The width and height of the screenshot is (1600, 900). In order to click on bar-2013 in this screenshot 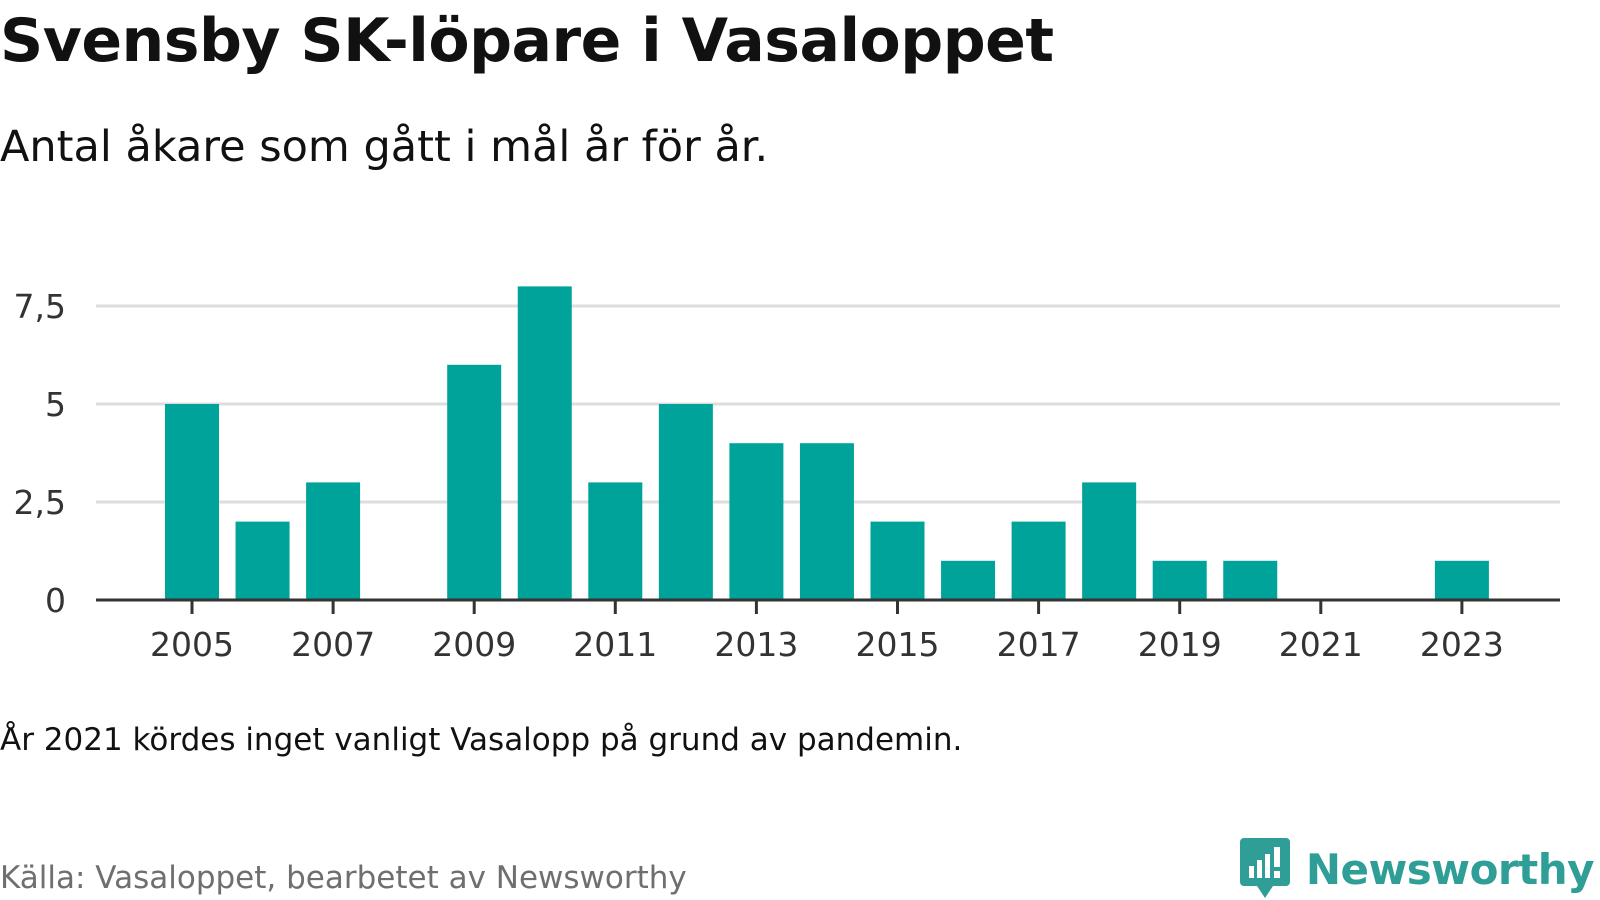, I will do `click(756, 521)`.